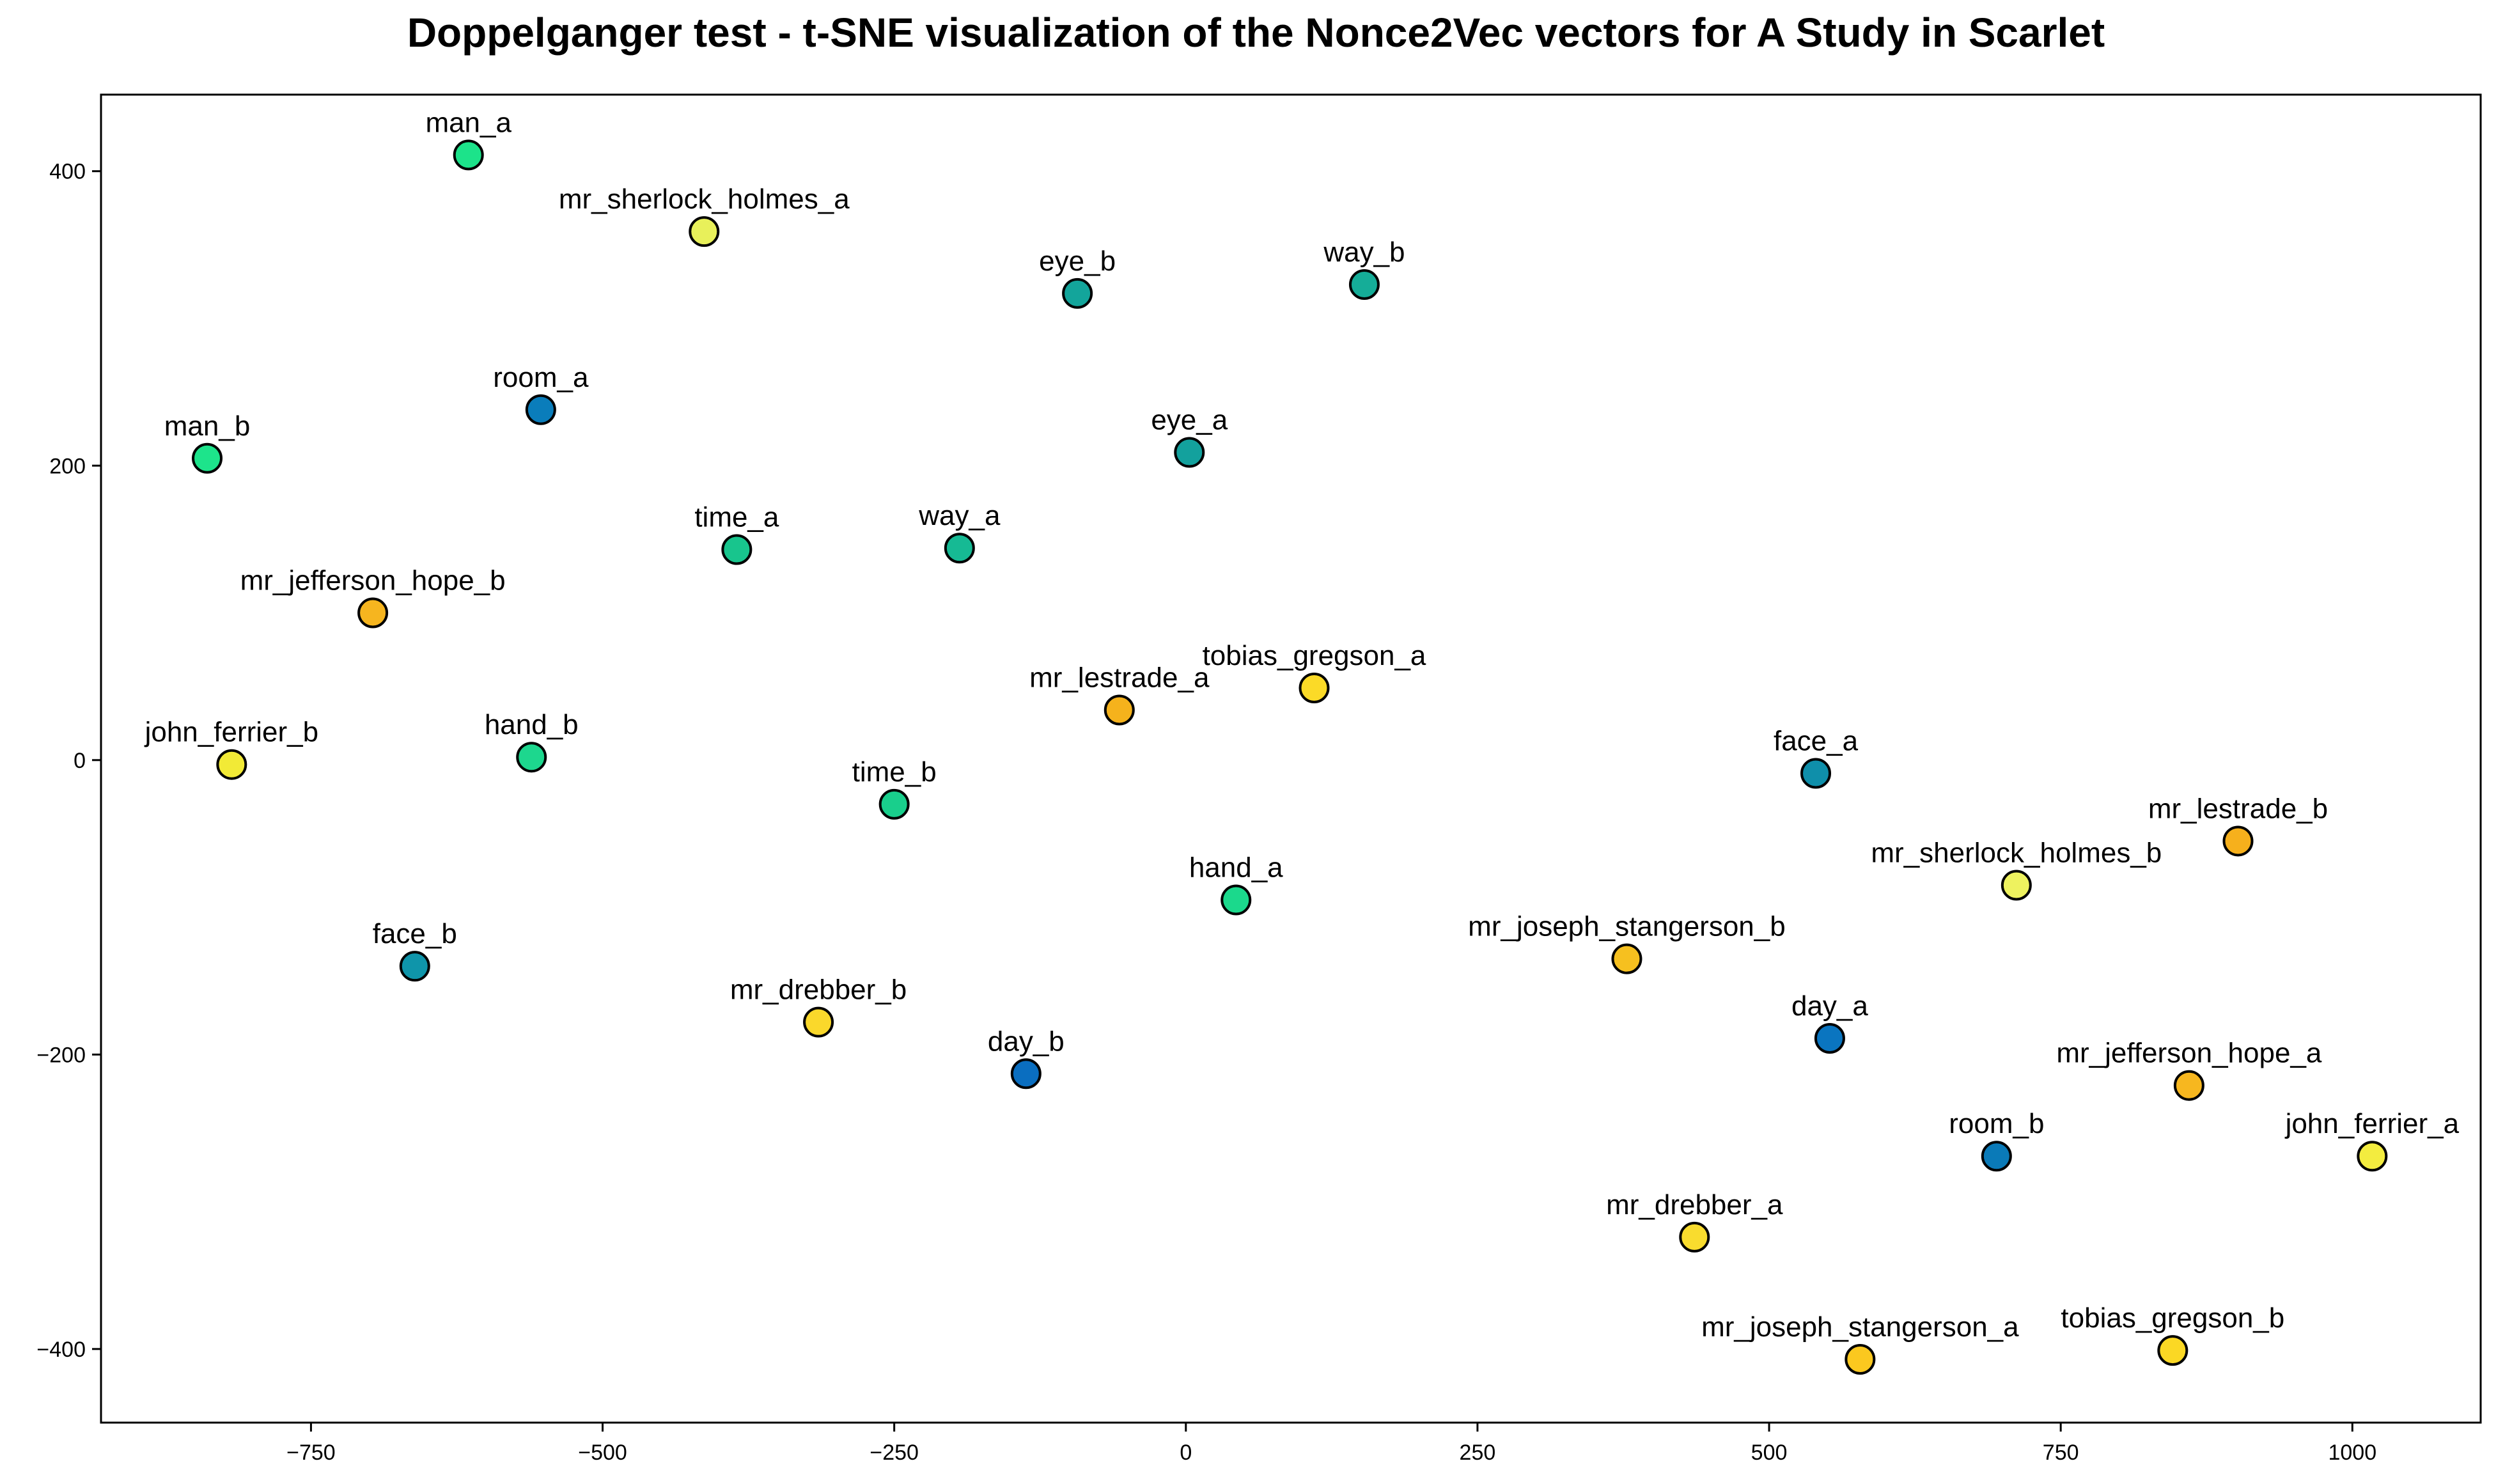 This screenshot has width=2512, height=1484. What do you see at coordinates (895, 1453) in the screenshot?
I see `x-tick-label: −250` at bounding box center [895, 1453].